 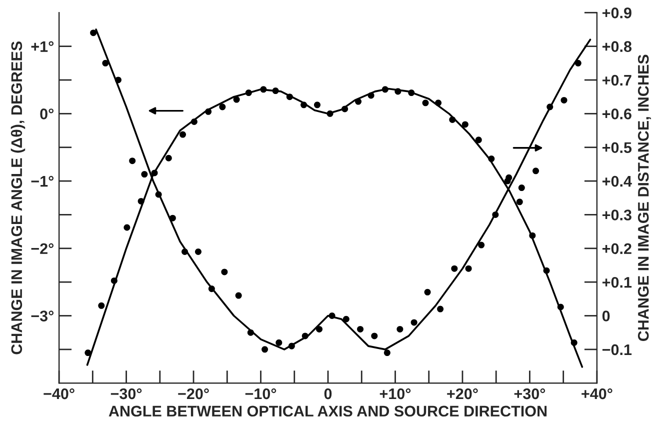 What do you see at coordinates (42, 316) in the screenshot?
I see `y-tick-label: −3°` at bounding box center [42, 316].